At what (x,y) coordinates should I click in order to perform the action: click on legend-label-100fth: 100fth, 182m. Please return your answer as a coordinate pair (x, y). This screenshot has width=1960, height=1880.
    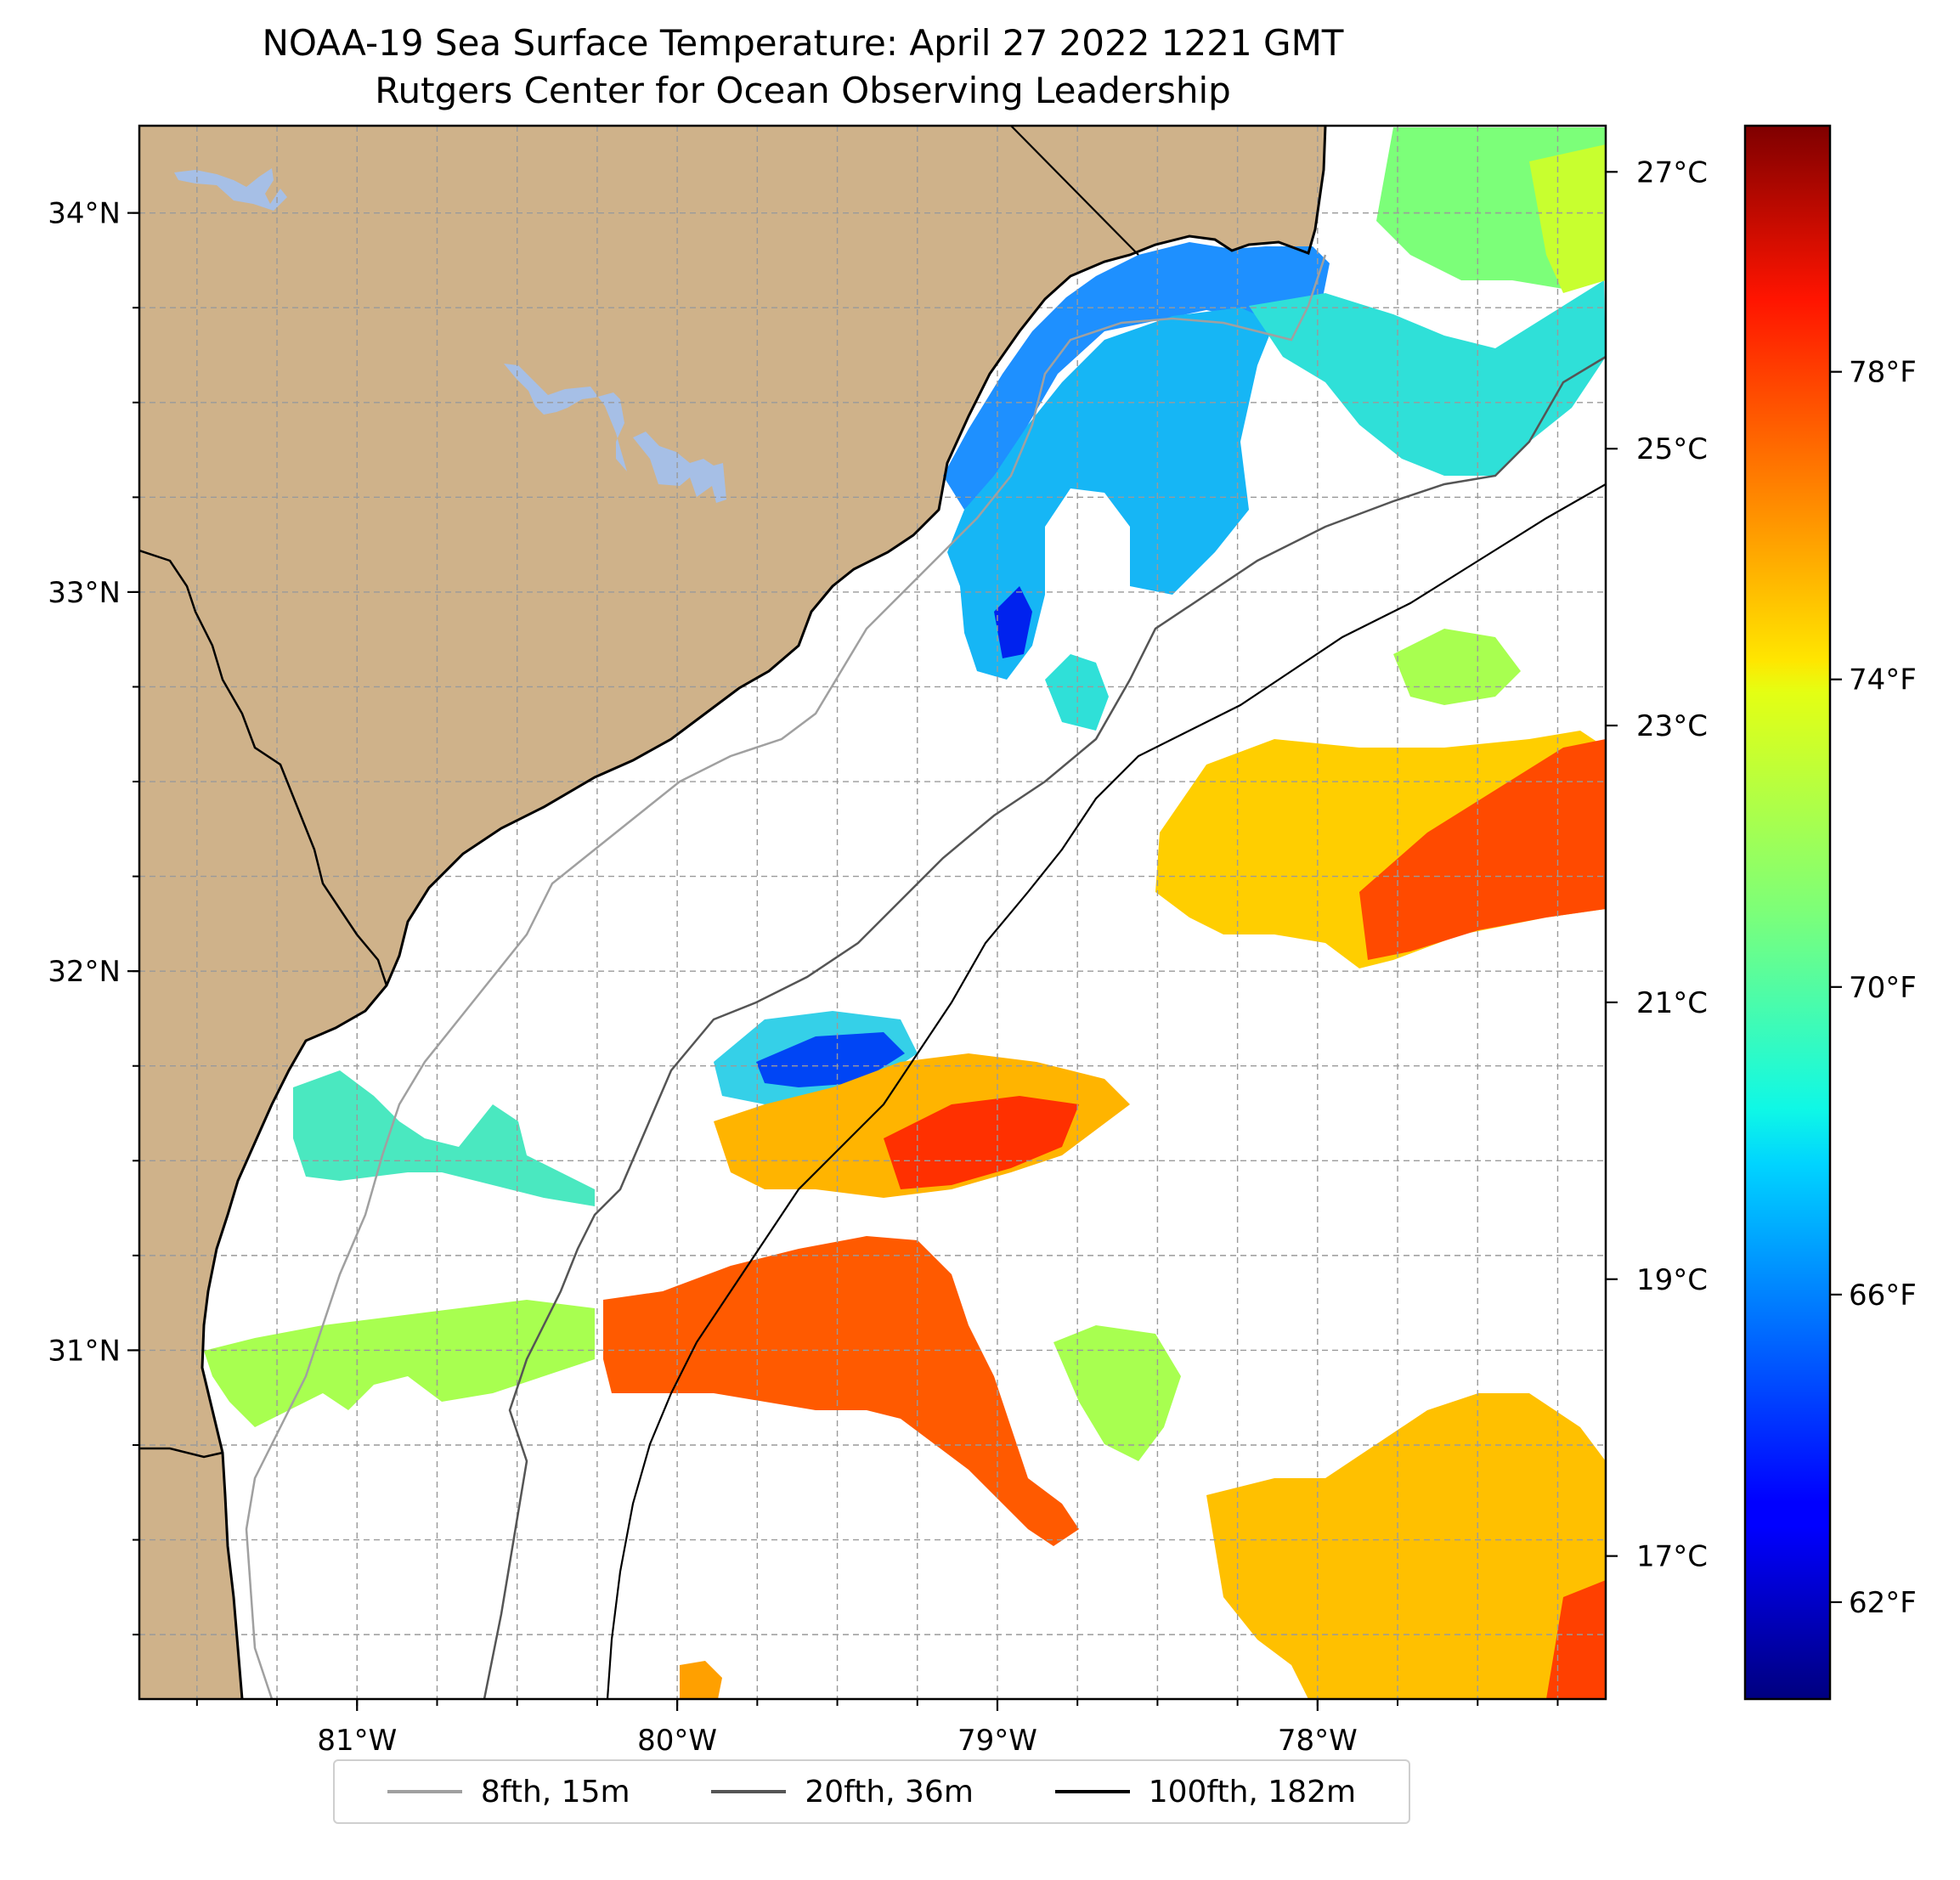
    Looking at the image, I should click on (1253, 1791).